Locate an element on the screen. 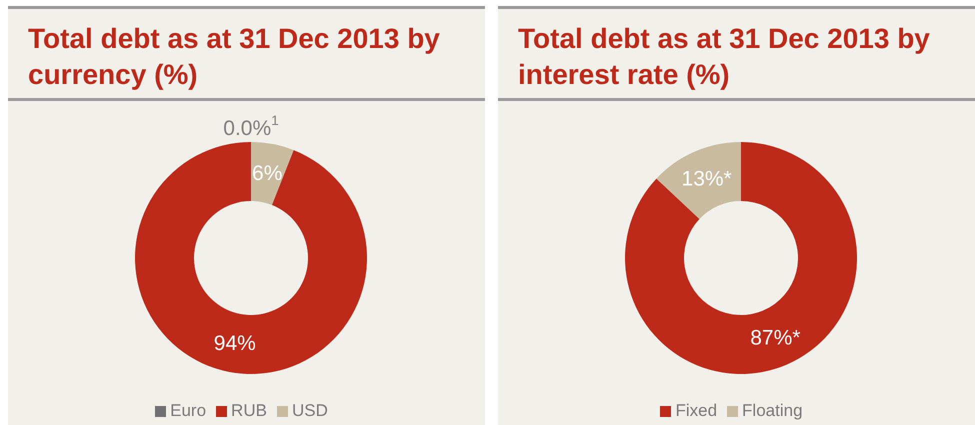 This screenshot has width=975, height=425. data-label: 94% is located at coordinates (235, 342).